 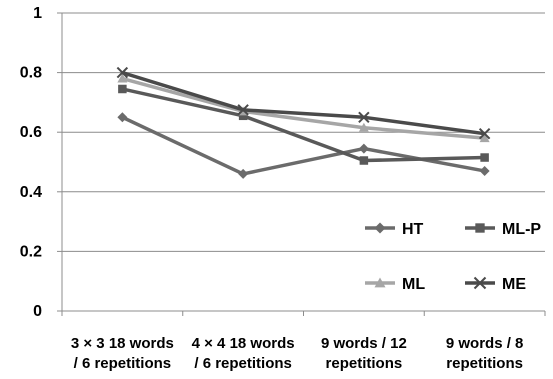 What do you see at coordinates (380, 228) in the screenshot?
I see `diamond-marker` at bounding box center [380, 228].